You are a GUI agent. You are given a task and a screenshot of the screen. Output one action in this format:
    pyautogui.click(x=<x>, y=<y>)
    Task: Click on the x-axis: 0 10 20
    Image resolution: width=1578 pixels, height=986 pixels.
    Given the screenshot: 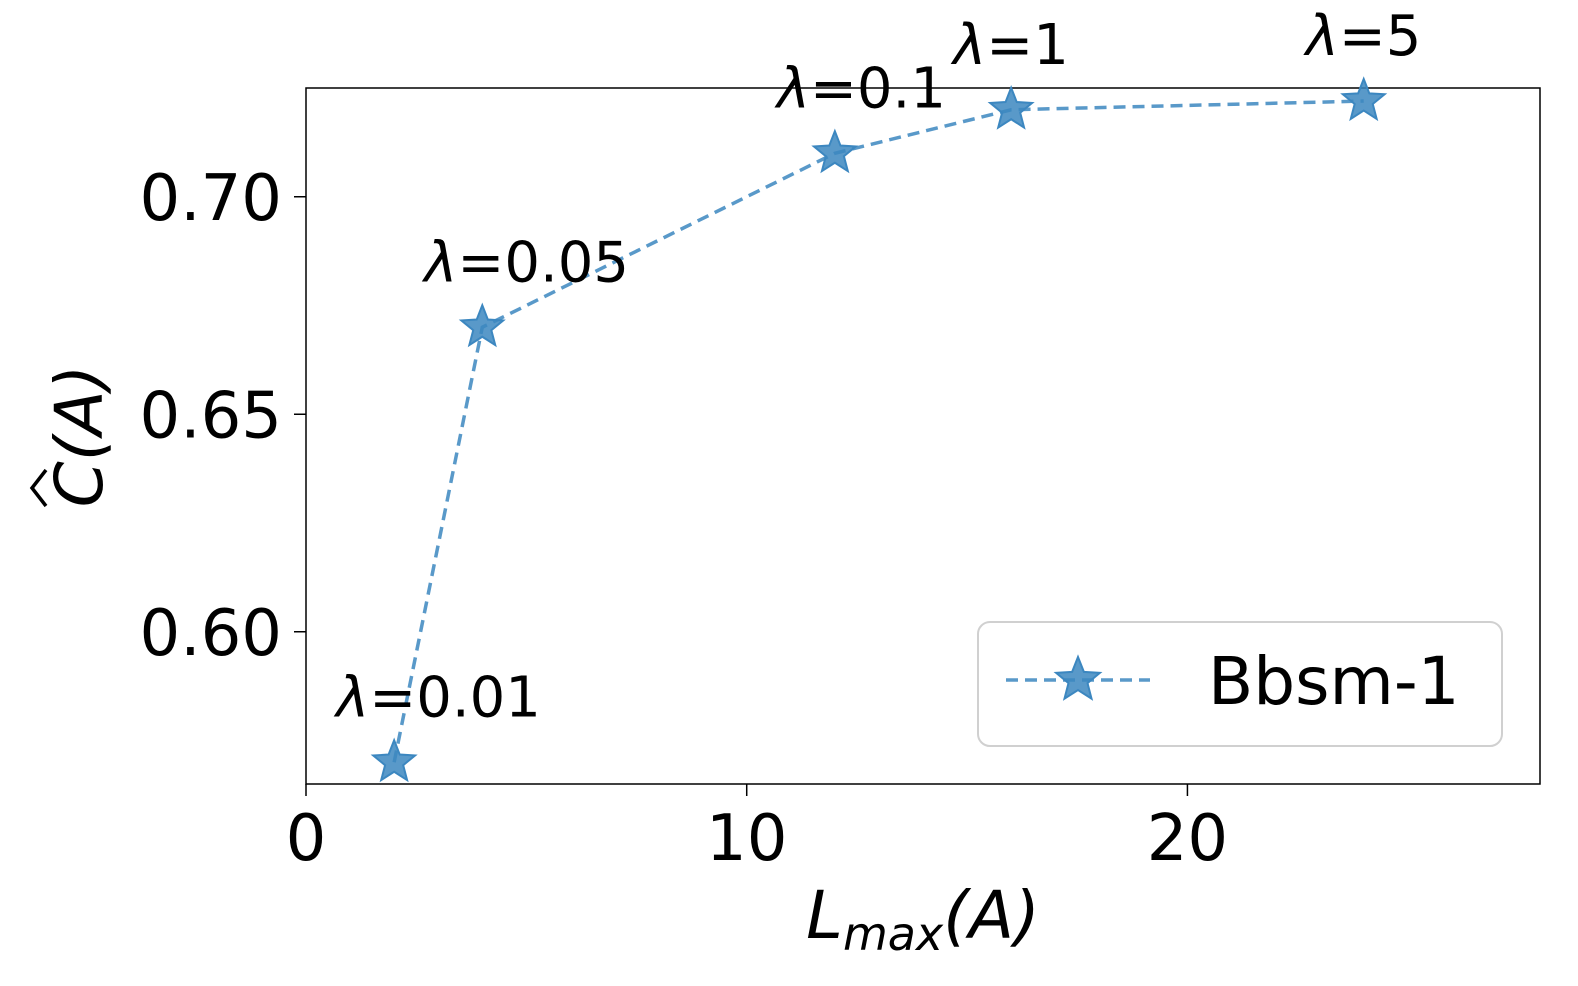 What is the action you would take?
    pyautogui.click(x=757, y=830)
    